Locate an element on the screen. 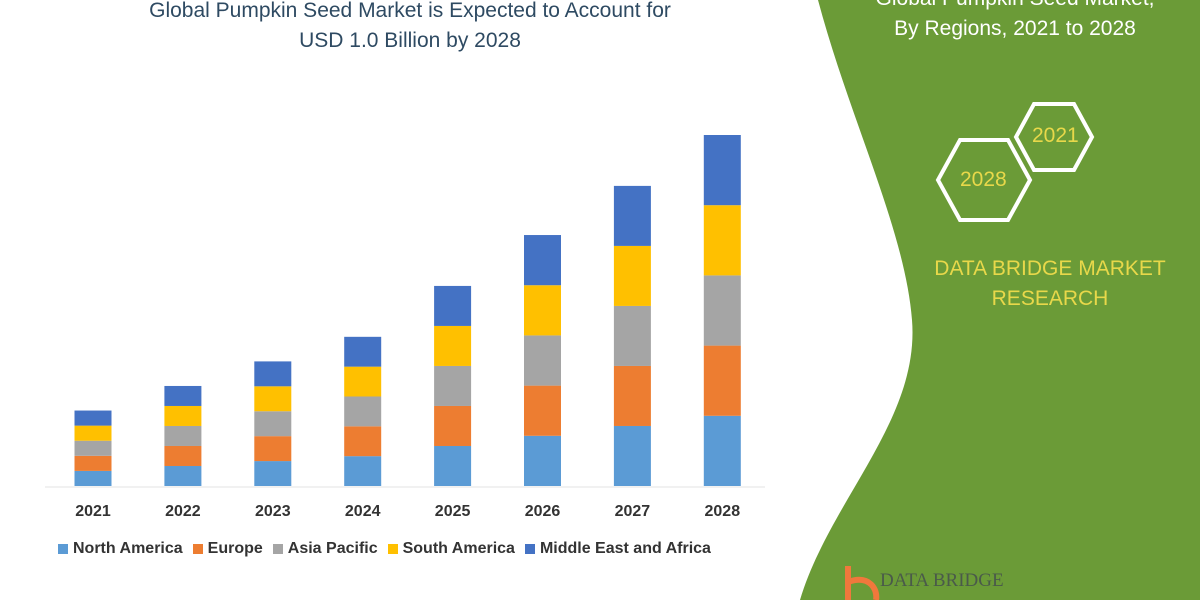 The image size is (1200, 600). hexagon-2028 is located at coordinates (984, 180).